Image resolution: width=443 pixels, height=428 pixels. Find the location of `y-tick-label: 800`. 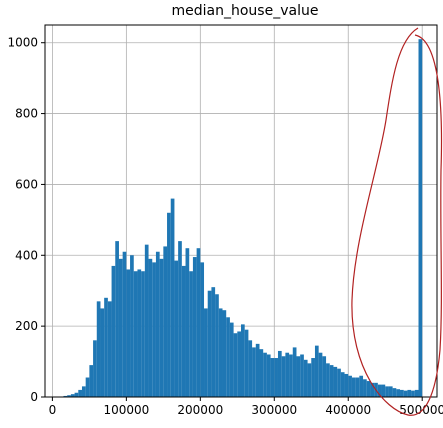

y-tick-label: 800 is located at coordinates (26, 114).